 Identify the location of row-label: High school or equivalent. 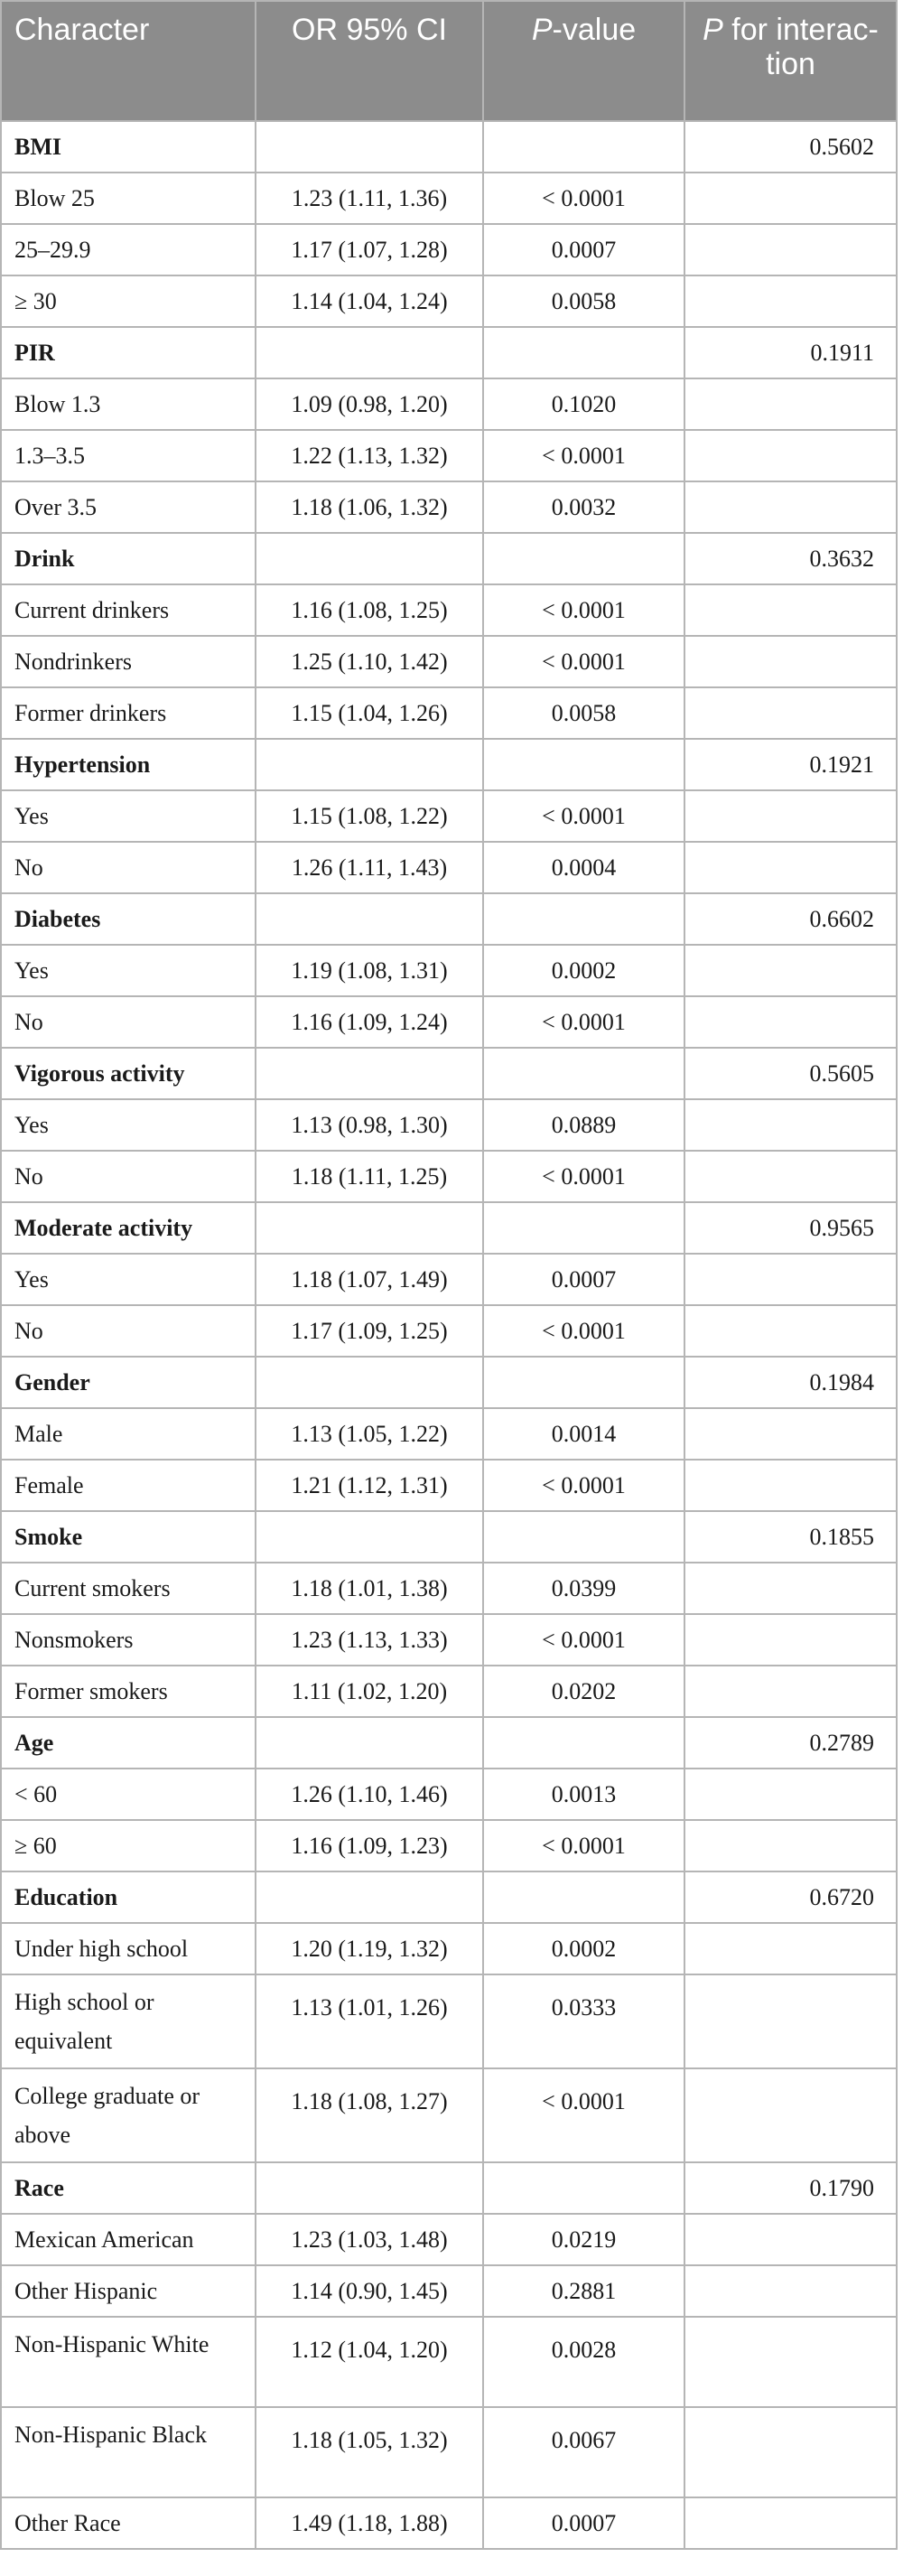
(128, 2021).